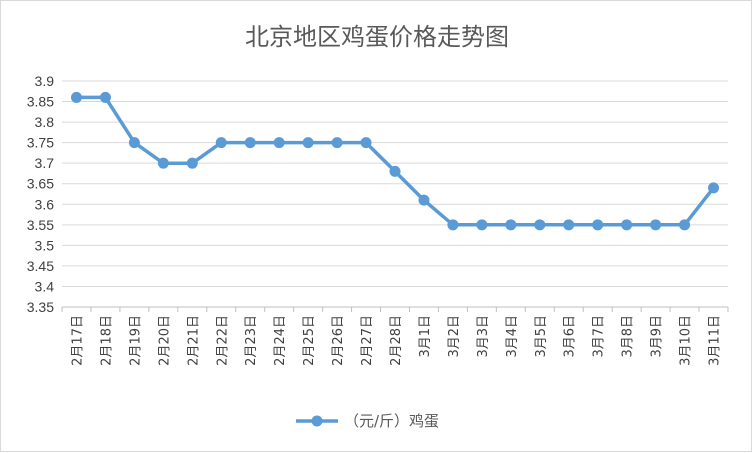 The image size is (752, 453). Describe the element at coordinates (251, 340) in the screenshot. I see `x-tick-label: 2月23日` at that location.